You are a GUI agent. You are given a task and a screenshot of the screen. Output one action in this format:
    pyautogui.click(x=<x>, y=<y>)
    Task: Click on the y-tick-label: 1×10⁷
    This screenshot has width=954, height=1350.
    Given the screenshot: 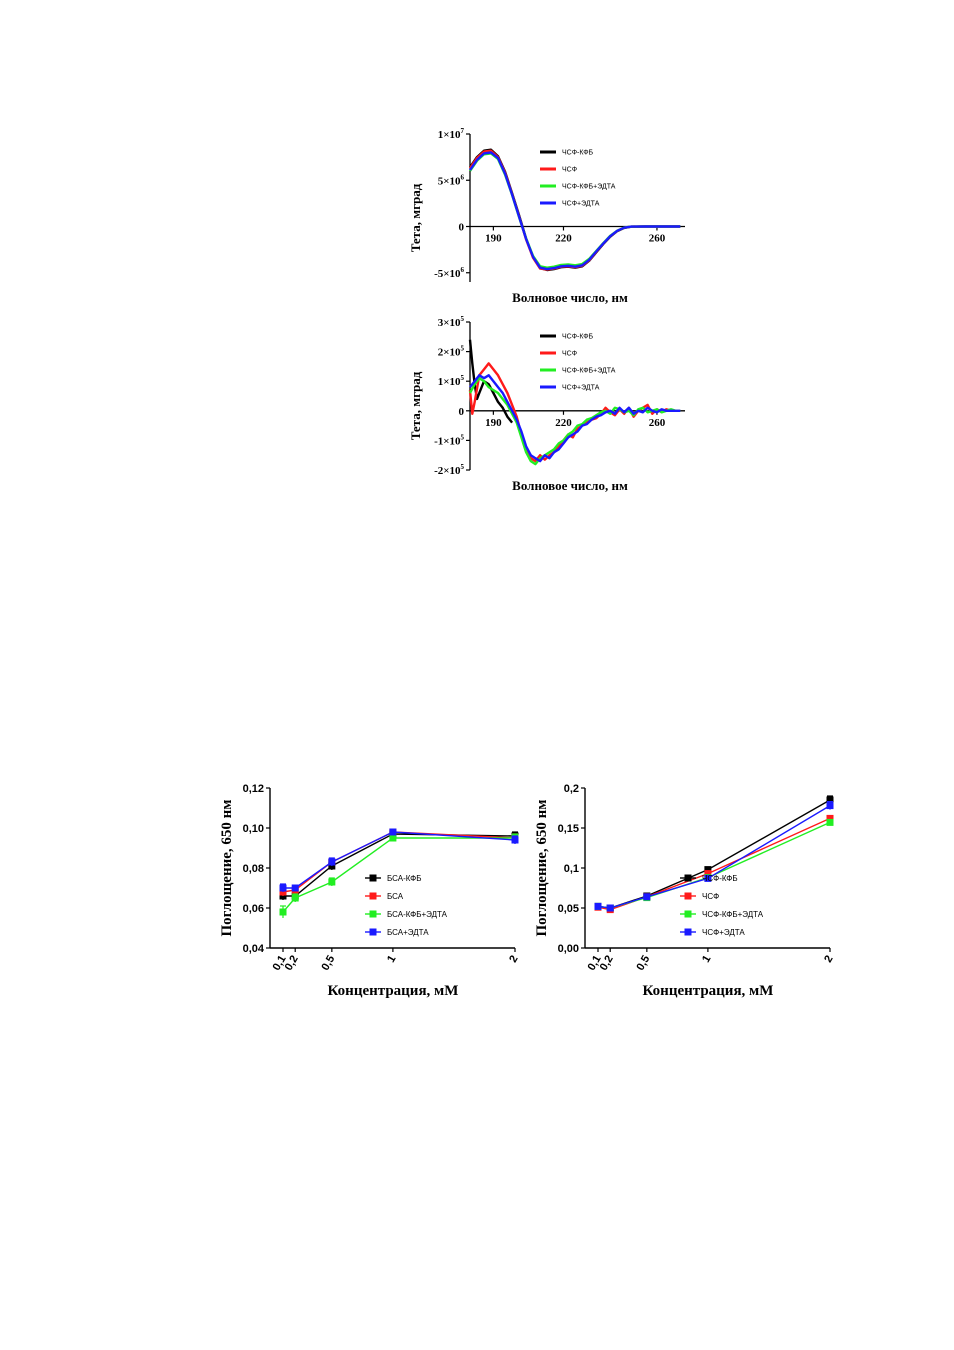 What is the action you would take?
    pyautogui.click(x=451, y=134)
    